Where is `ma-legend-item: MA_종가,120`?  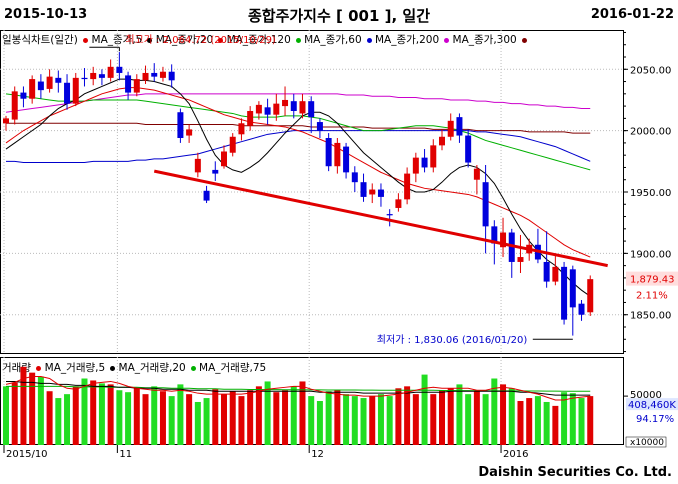 ma-legend-item: MA_종가,120 is located at coordinates (253, 40).